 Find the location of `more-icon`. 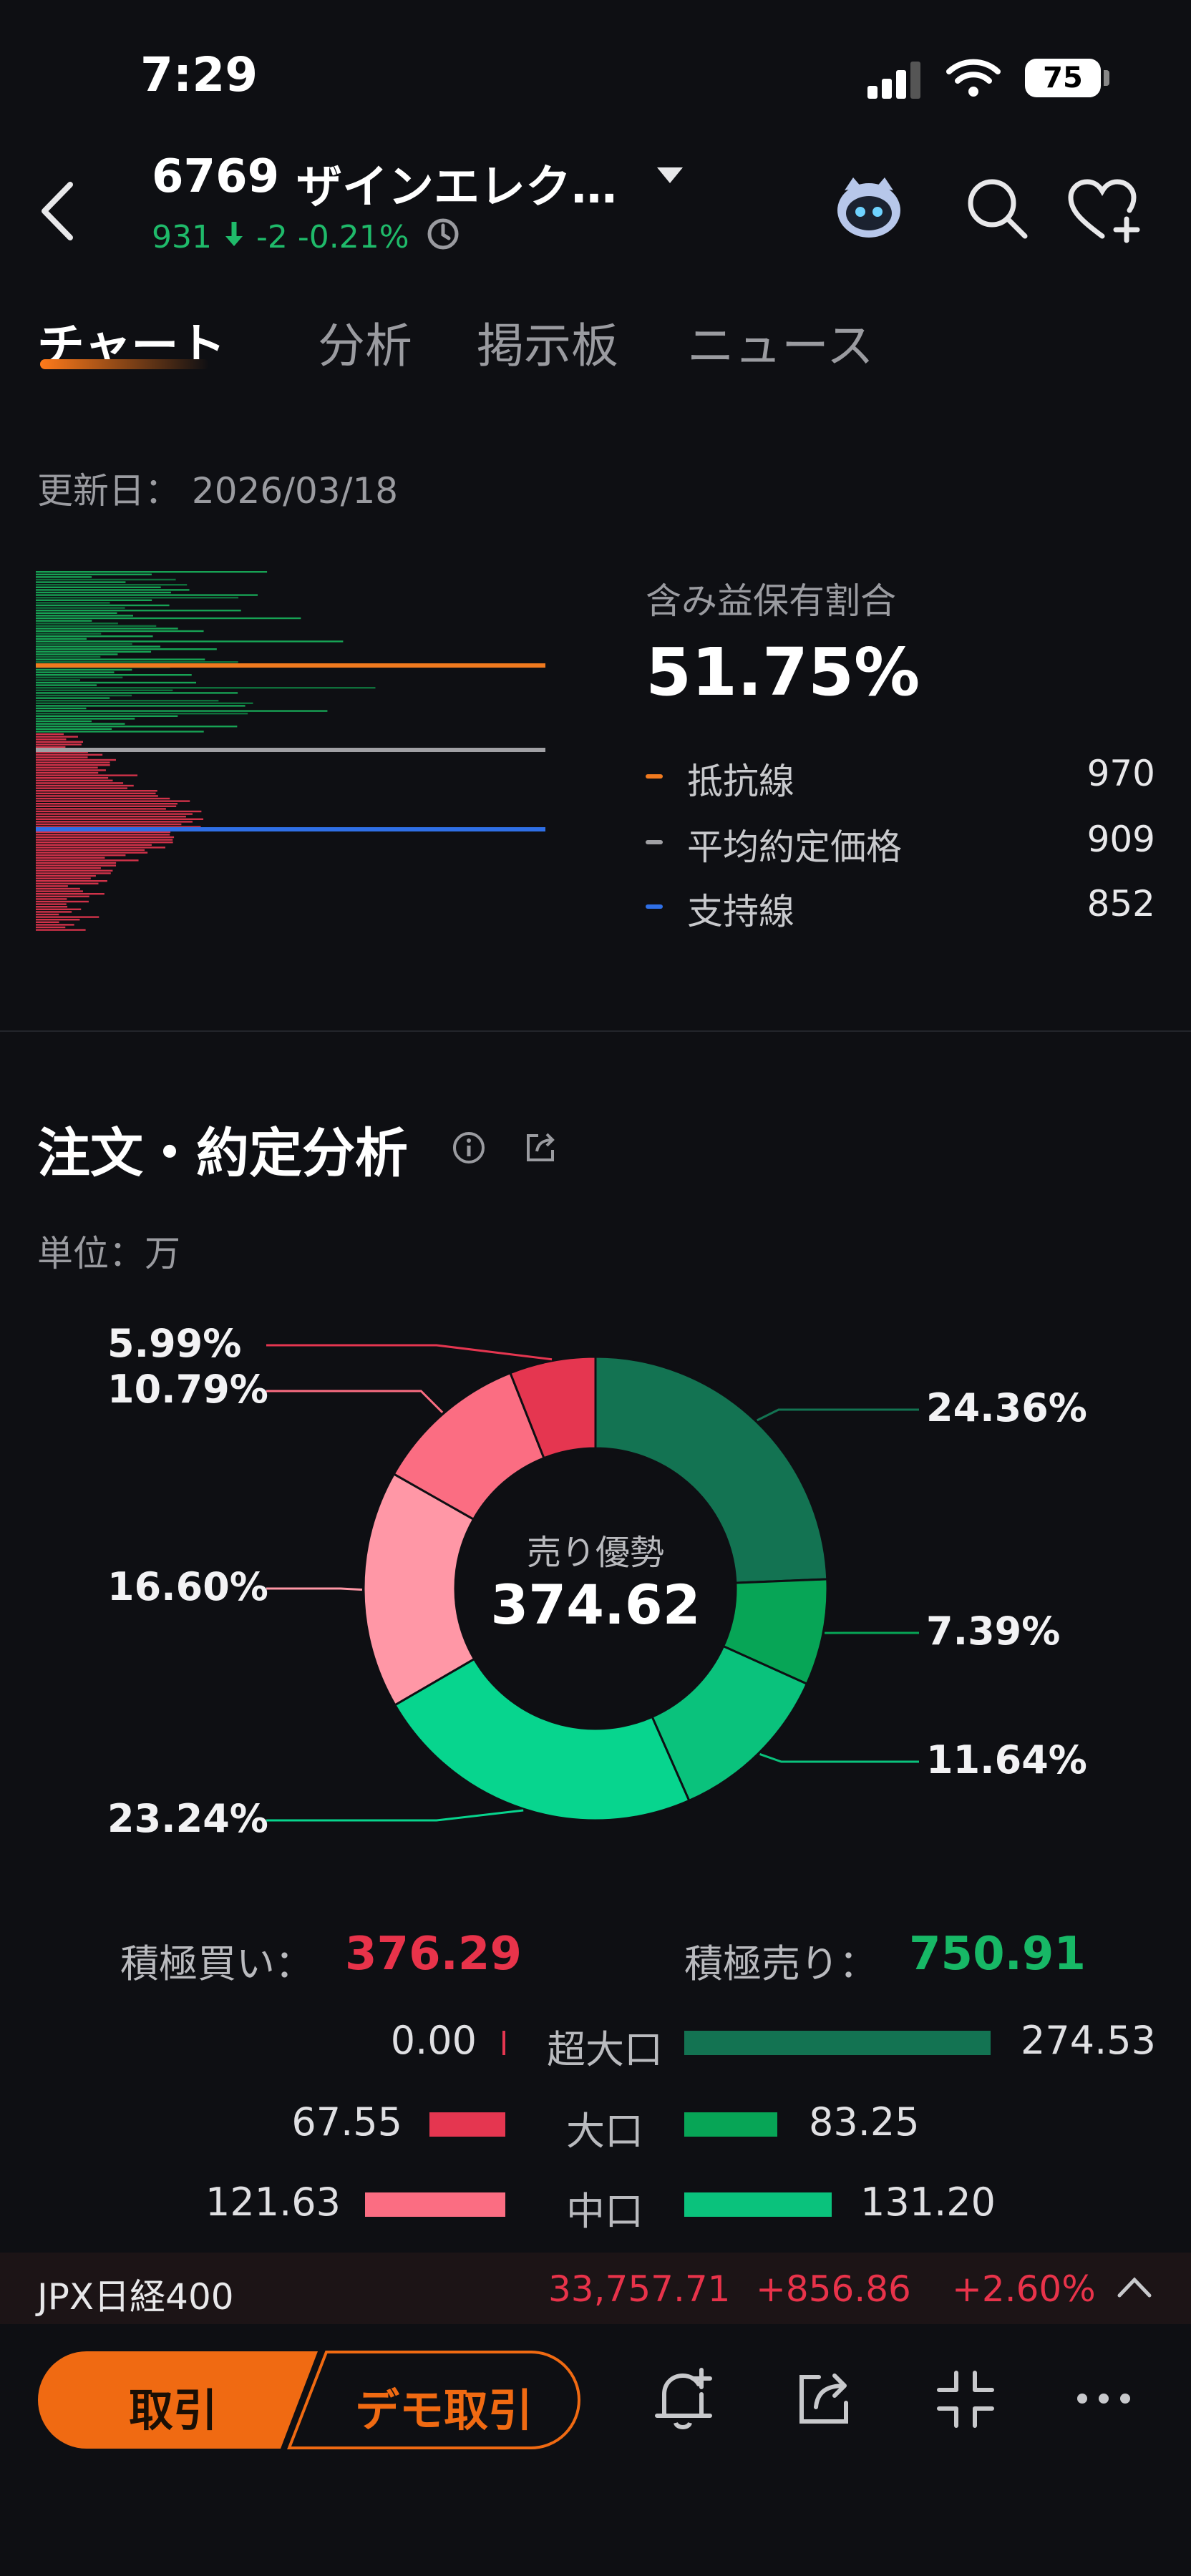

more-icon is located at coordinates (1103, 2398).